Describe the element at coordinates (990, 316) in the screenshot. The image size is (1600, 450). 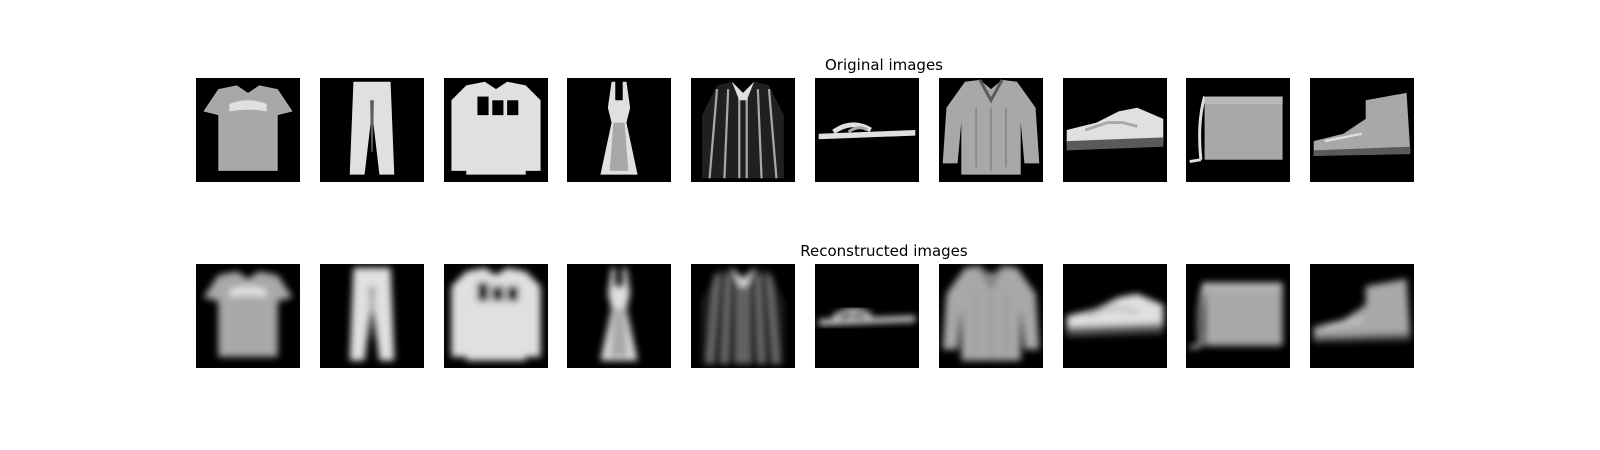
I see `reconstructed-image-shirt` at that location.